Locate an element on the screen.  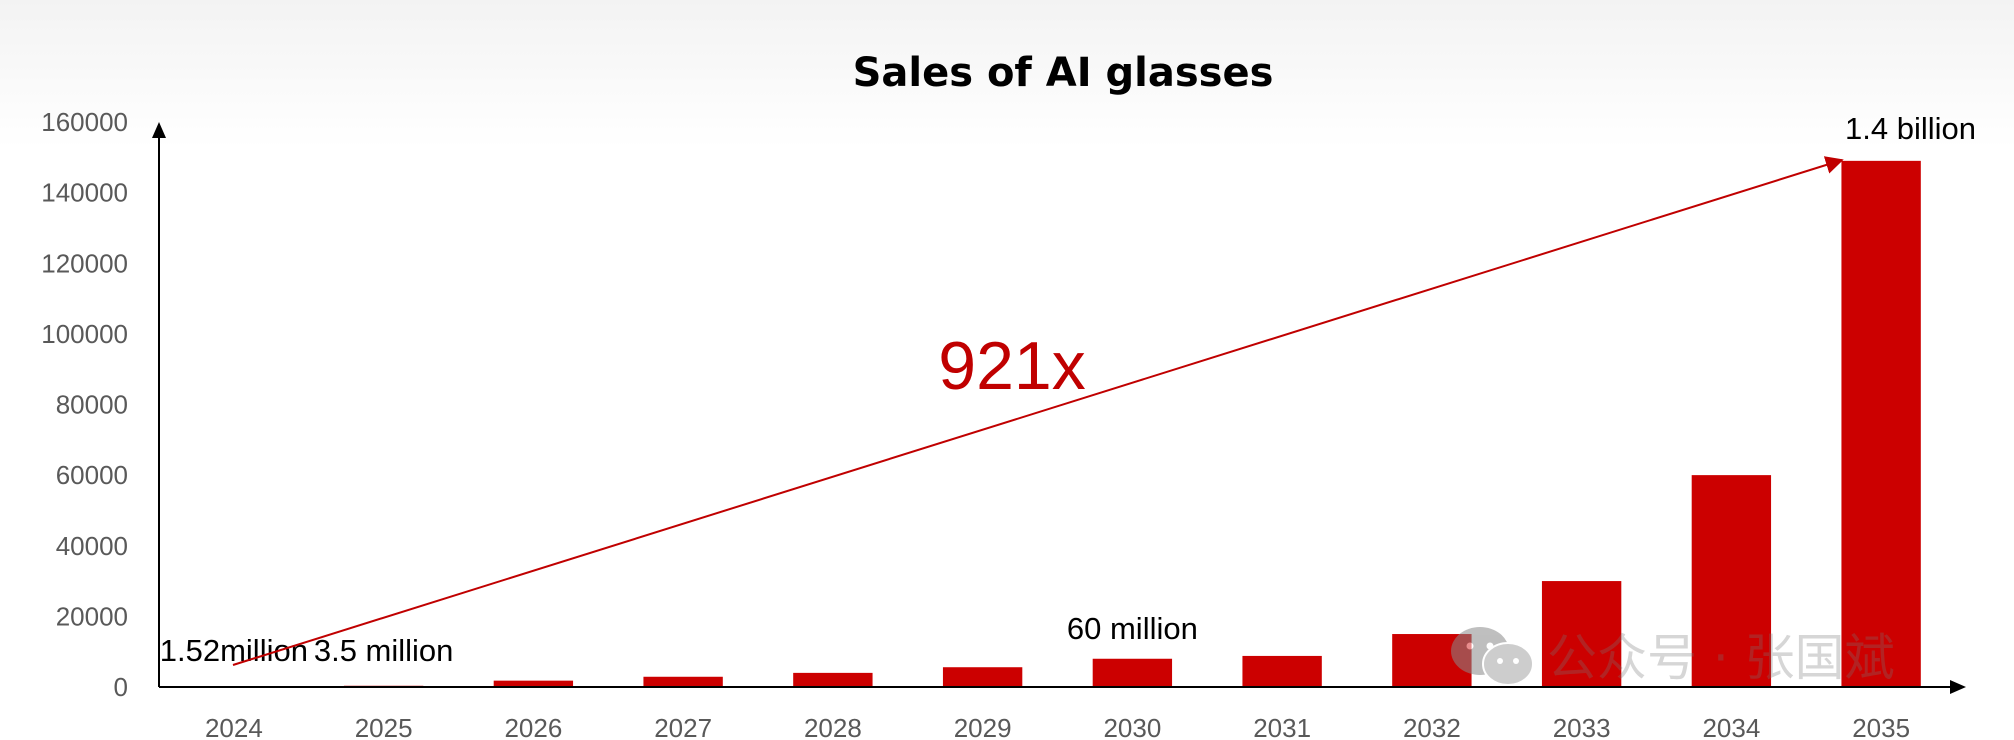
y-tick-label: 60000 is located at coordinates (92, 475).